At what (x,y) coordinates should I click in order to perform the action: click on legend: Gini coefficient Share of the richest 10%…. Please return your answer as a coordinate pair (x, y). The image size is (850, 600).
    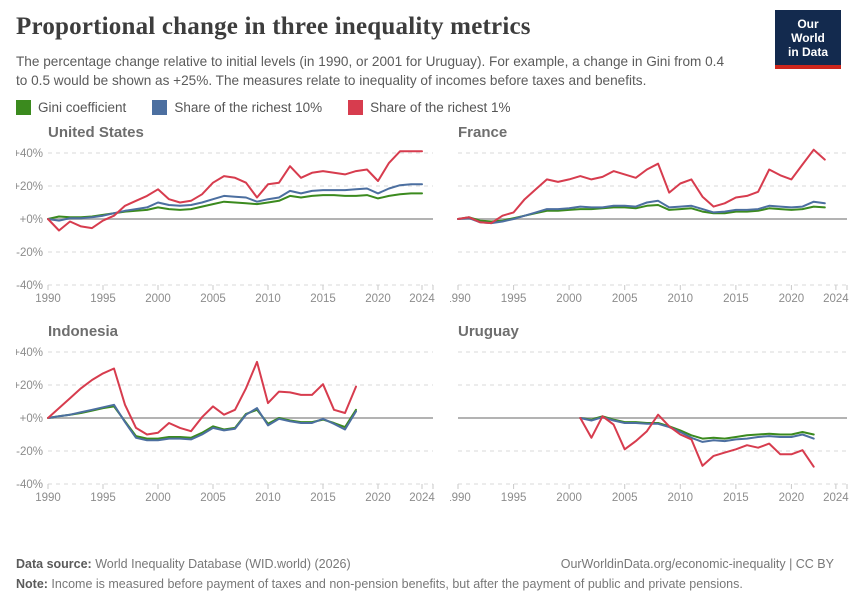
    Looking at the image, I should click on (425, 108).